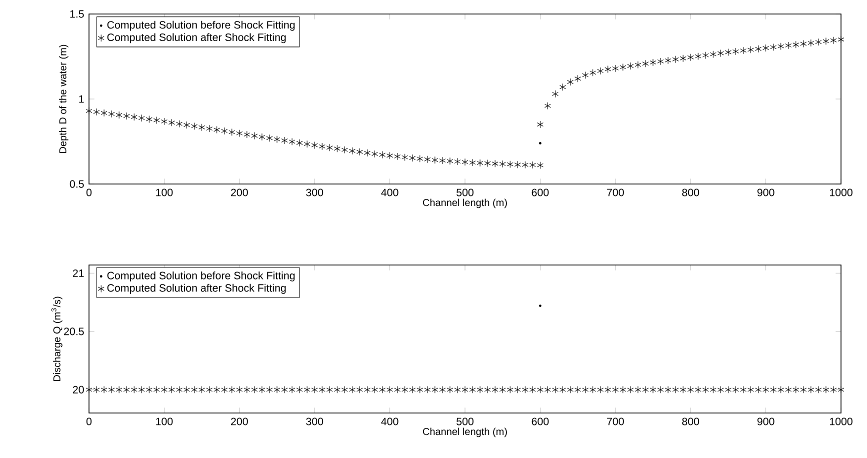  I want to click on y-axis-title: Depth D of the water (m), so click(63, 98).